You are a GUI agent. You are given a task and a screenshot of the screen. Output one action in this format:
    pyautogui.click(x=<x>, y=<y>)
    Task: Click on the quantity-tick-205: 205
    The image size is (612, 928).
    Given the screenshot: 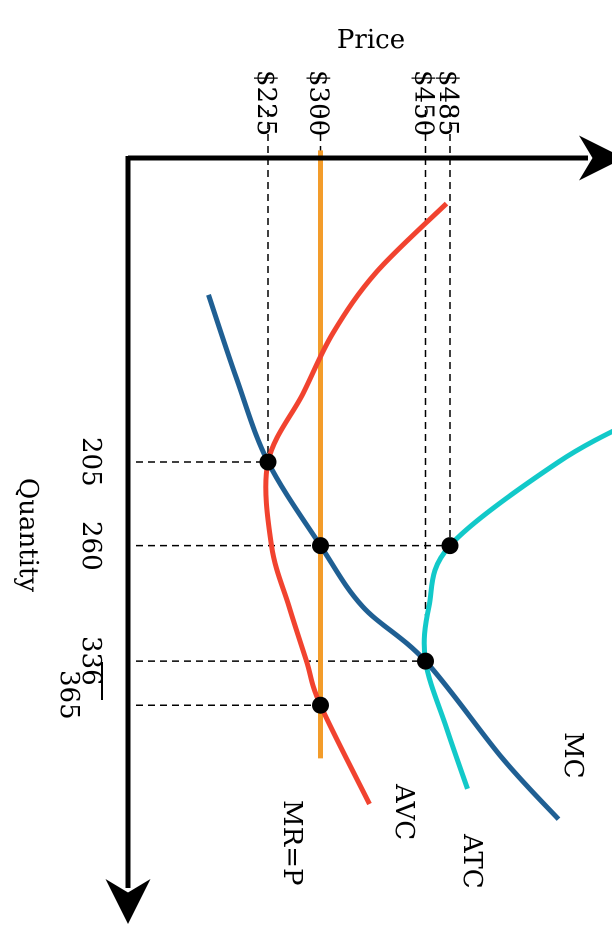 What is the action you would take?
    pyautogui.click(x=91, y=462)
    